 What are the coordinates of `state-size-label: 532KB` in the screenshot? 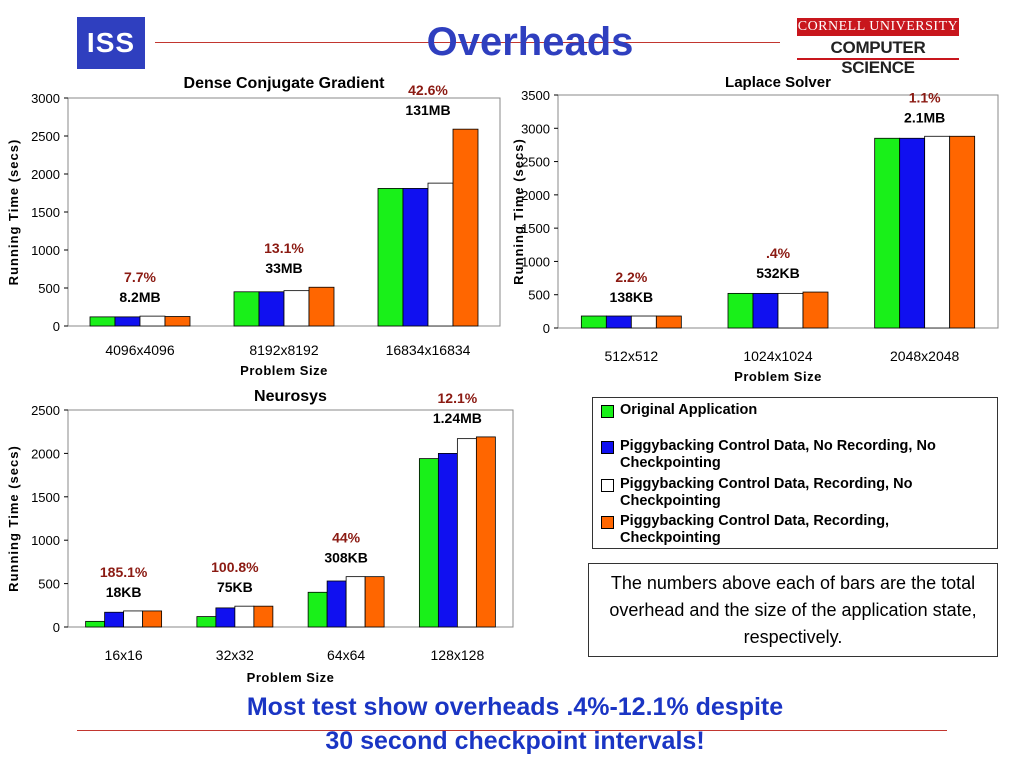 It's located at (778, 273).